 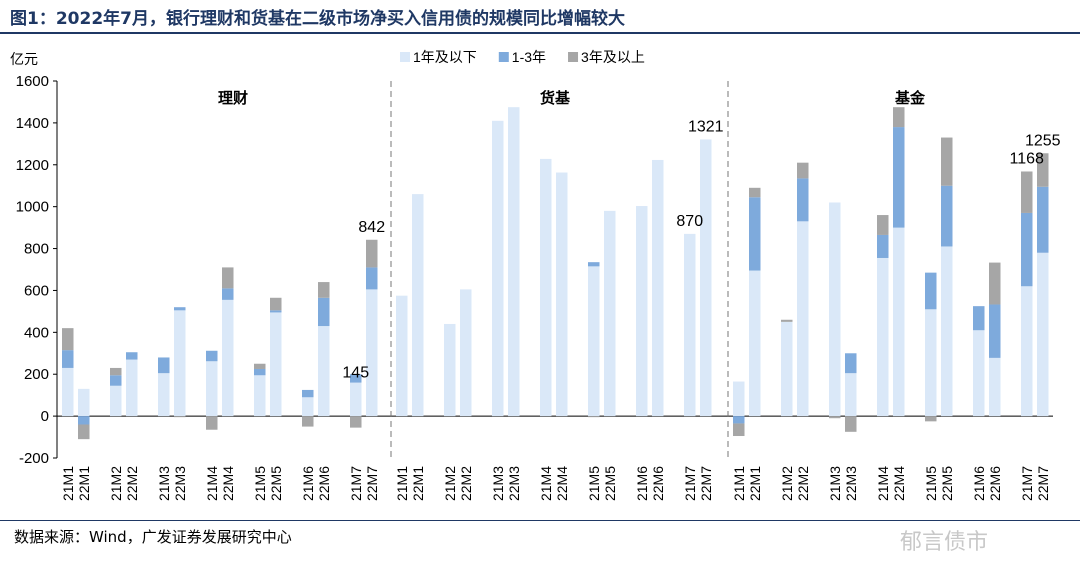 I want to click on bar-segment-基金-22M4-series0, so click(x=899, y=322).